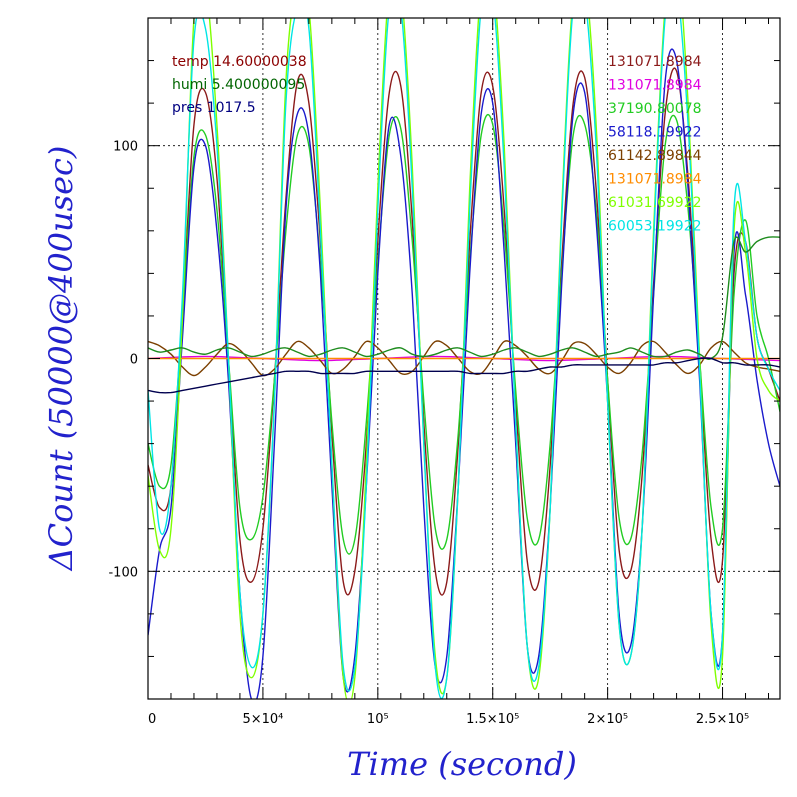  What do you see at coordinates (722, 719) in the screenshot?
I see `x-tick-label: 2.5×10⁵` at bounding box center [722, 719].